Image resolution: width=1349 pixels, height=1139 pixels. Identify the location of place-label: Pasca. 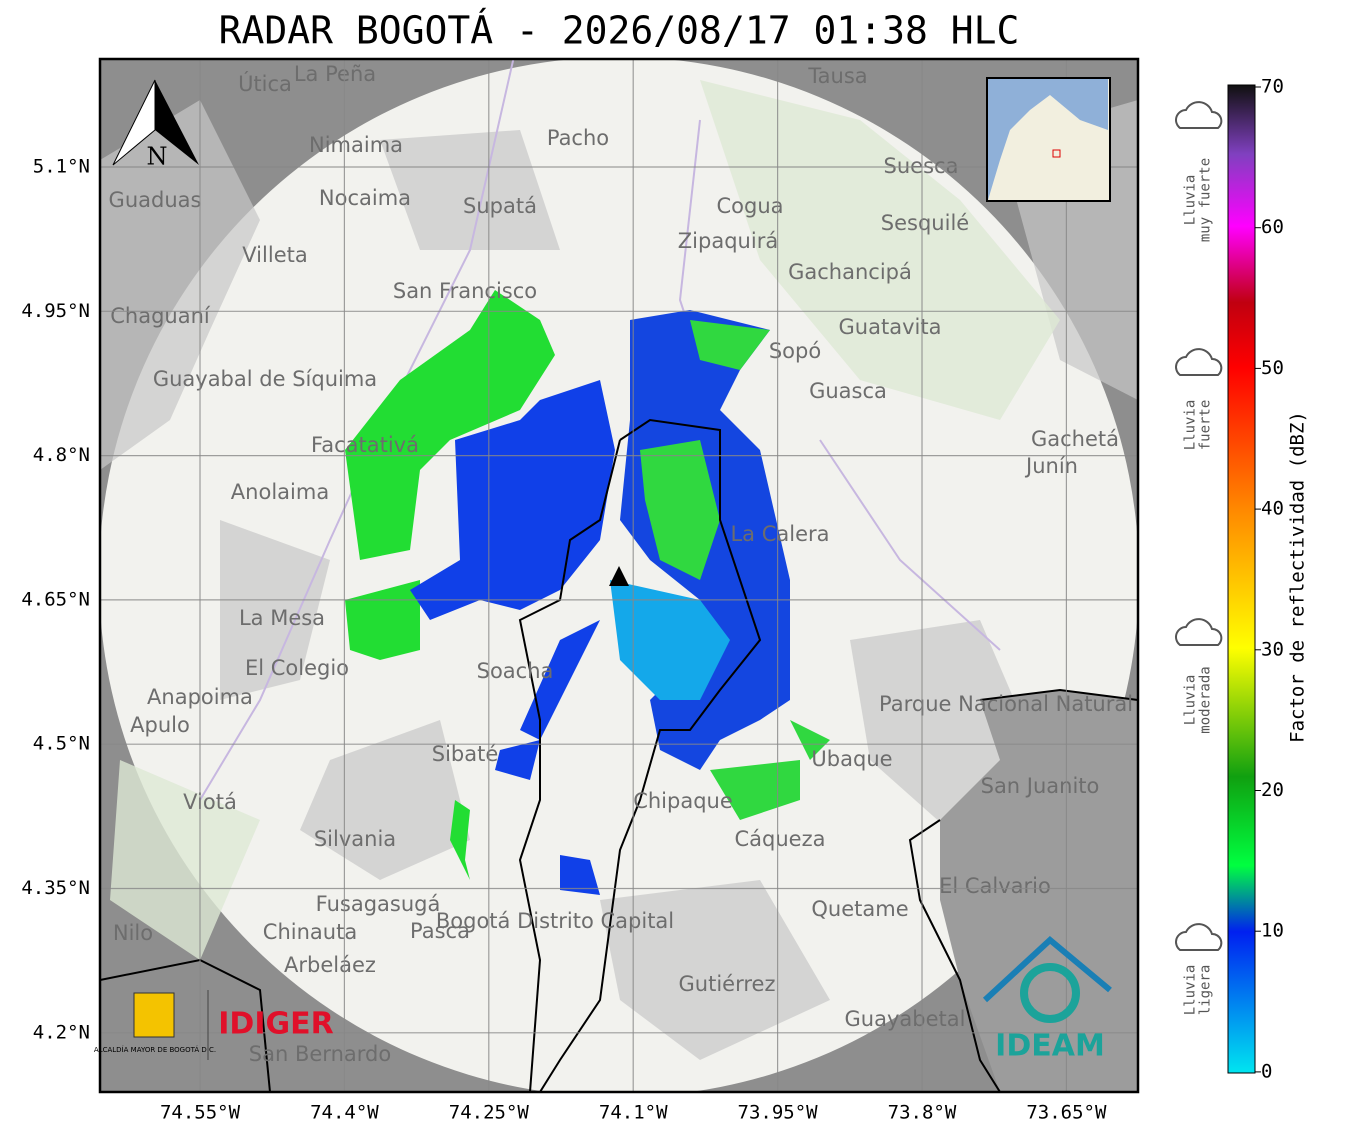
(440, 931).